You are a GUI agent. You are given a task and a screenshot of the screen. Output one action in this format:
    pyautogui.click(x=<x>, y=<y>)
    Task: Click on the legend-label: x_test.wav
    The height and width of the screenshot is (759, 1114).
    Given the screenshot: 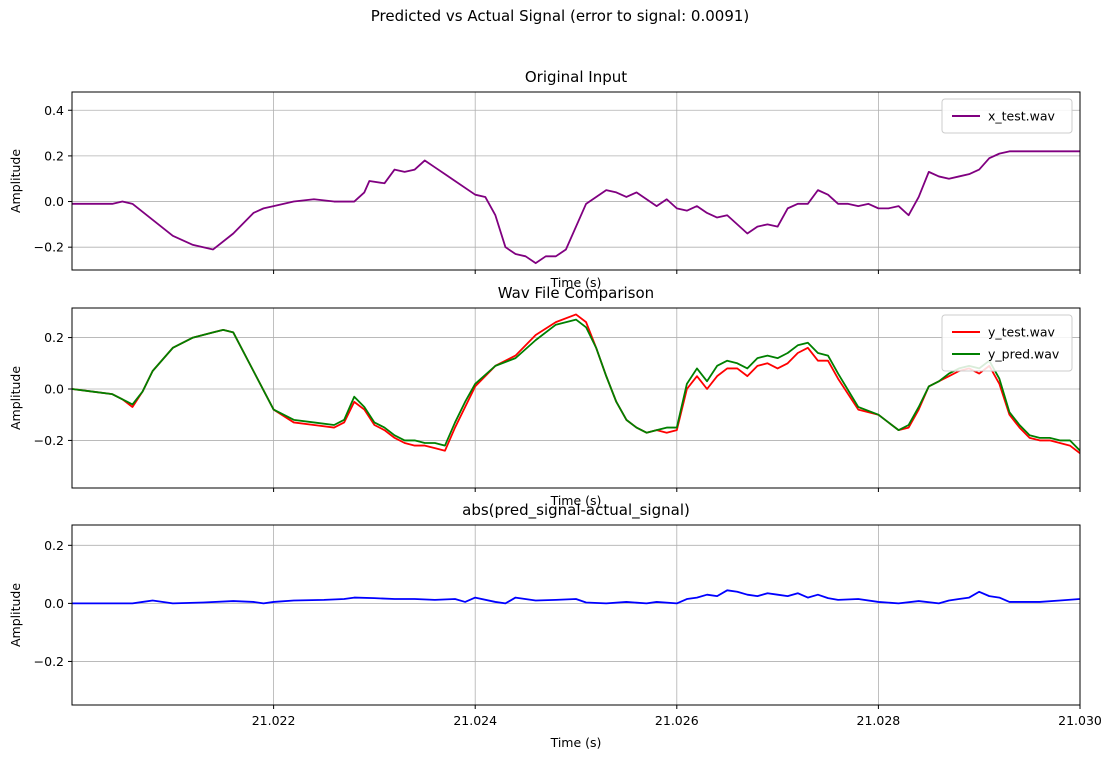 What is the action you would take?
    pyautogui.click(x=1022, y=116)
    